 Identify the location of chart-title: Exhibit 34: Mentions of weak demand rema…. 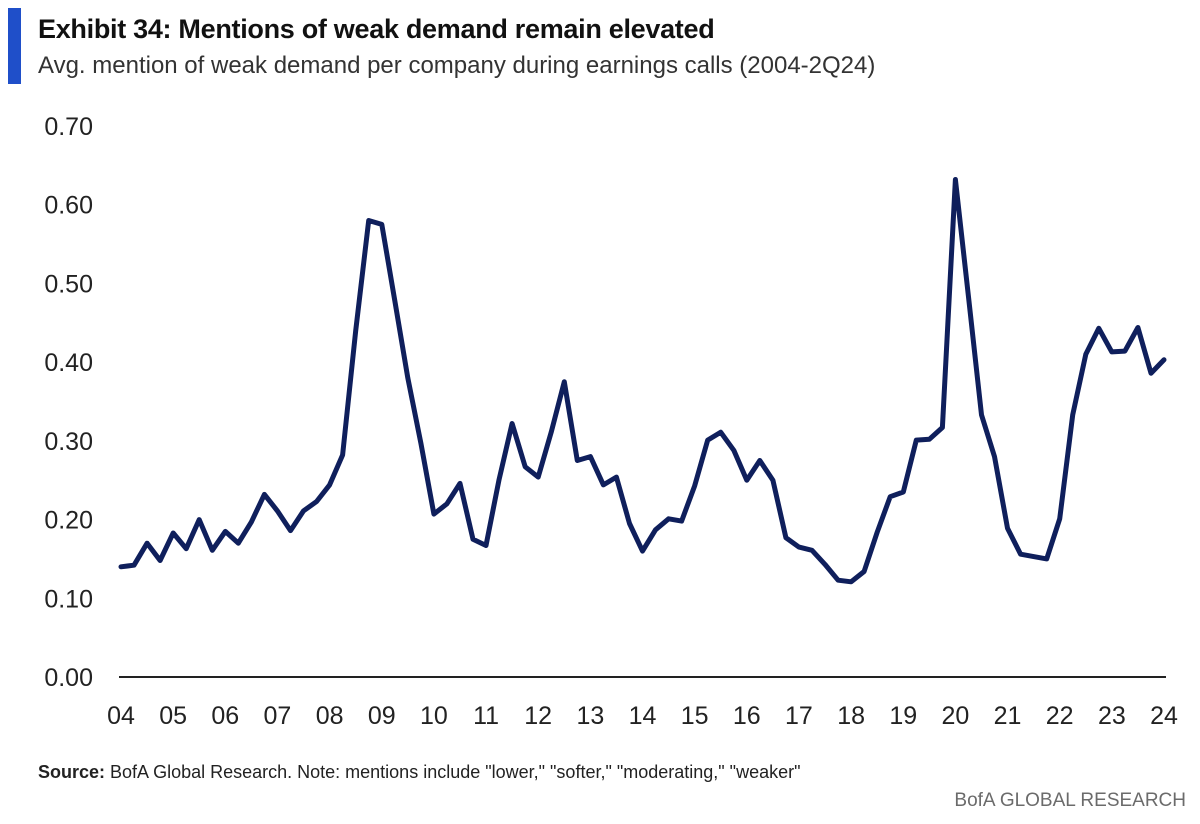
(376, 29).